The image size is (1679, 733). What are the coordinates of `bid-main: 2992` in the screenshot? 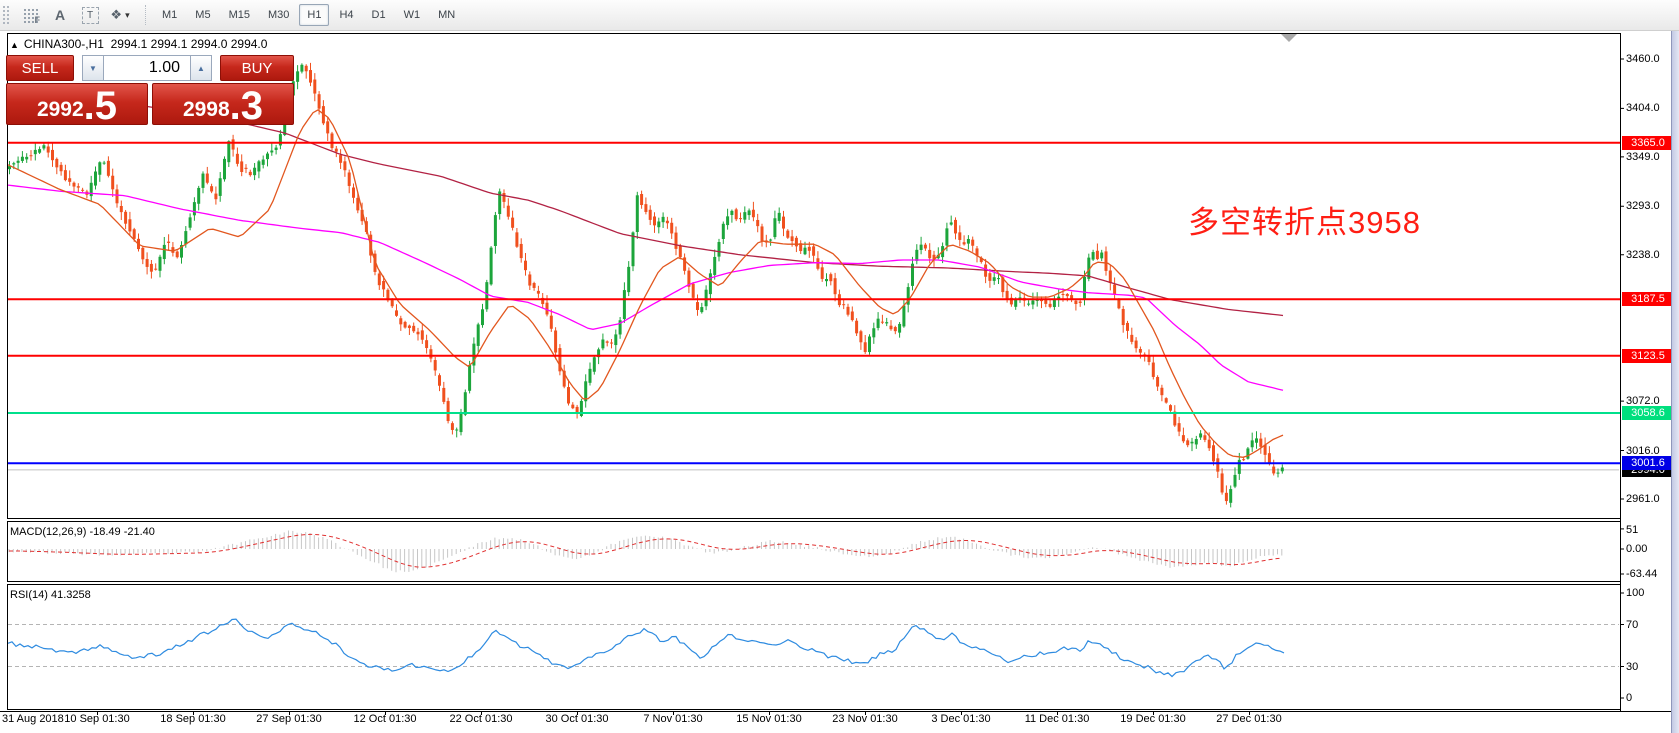 It's located at (60, 109).